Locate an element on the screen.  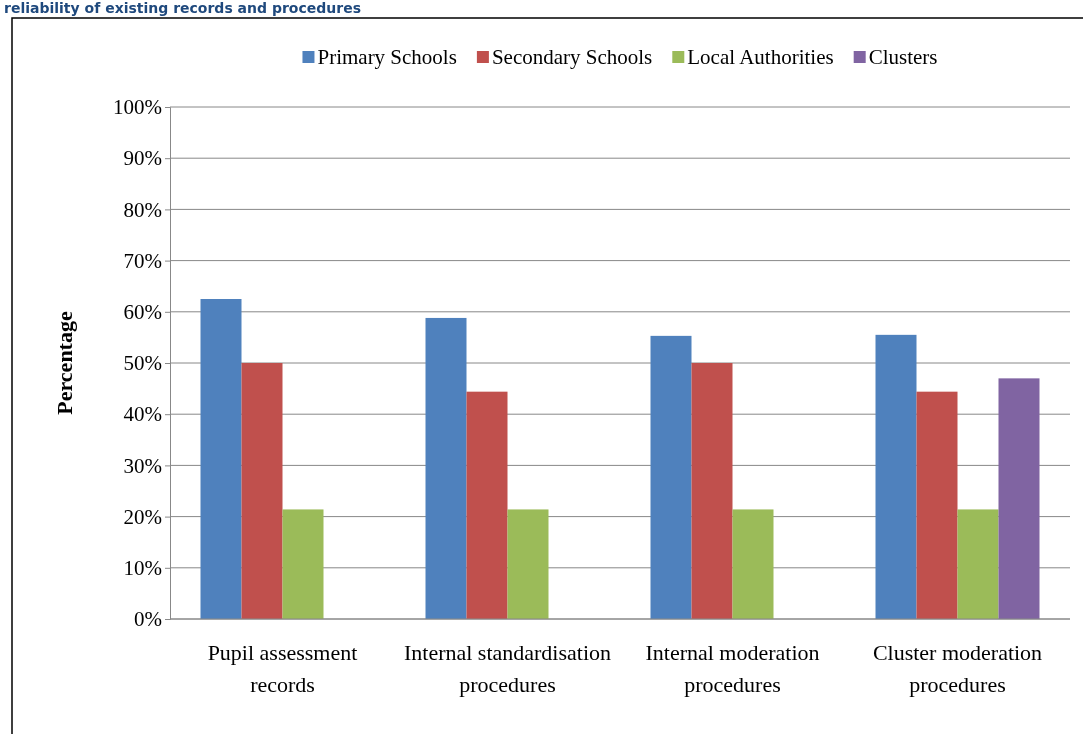
legend-label: Local Authorities is located at coordinates (760, 57).